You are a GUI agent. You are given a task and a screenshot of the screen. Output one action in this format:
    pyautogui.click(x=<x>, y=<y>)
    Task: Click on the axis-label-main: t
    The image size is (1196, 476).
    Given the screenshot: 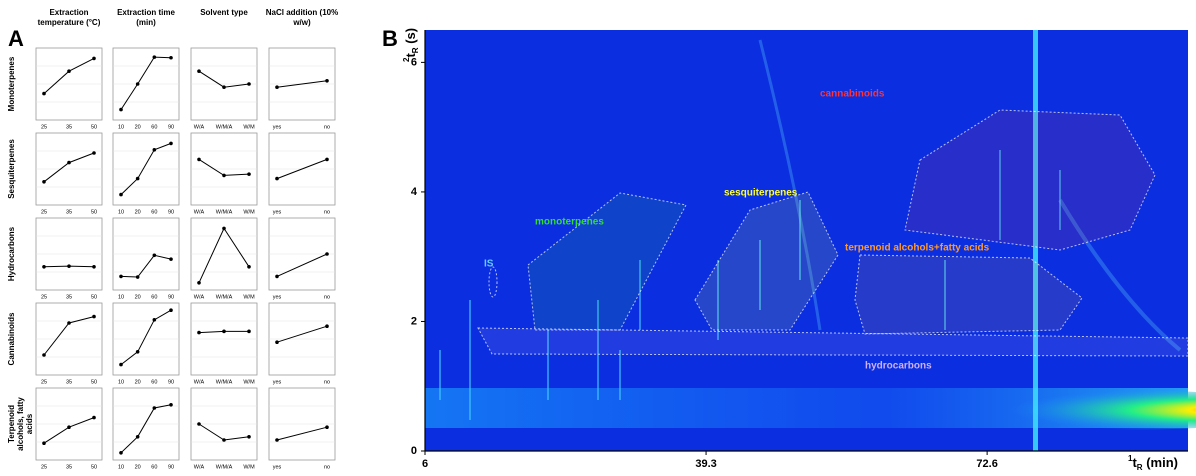 What is the action you would take?
    pyautogui.click(x=410, y=55)
    